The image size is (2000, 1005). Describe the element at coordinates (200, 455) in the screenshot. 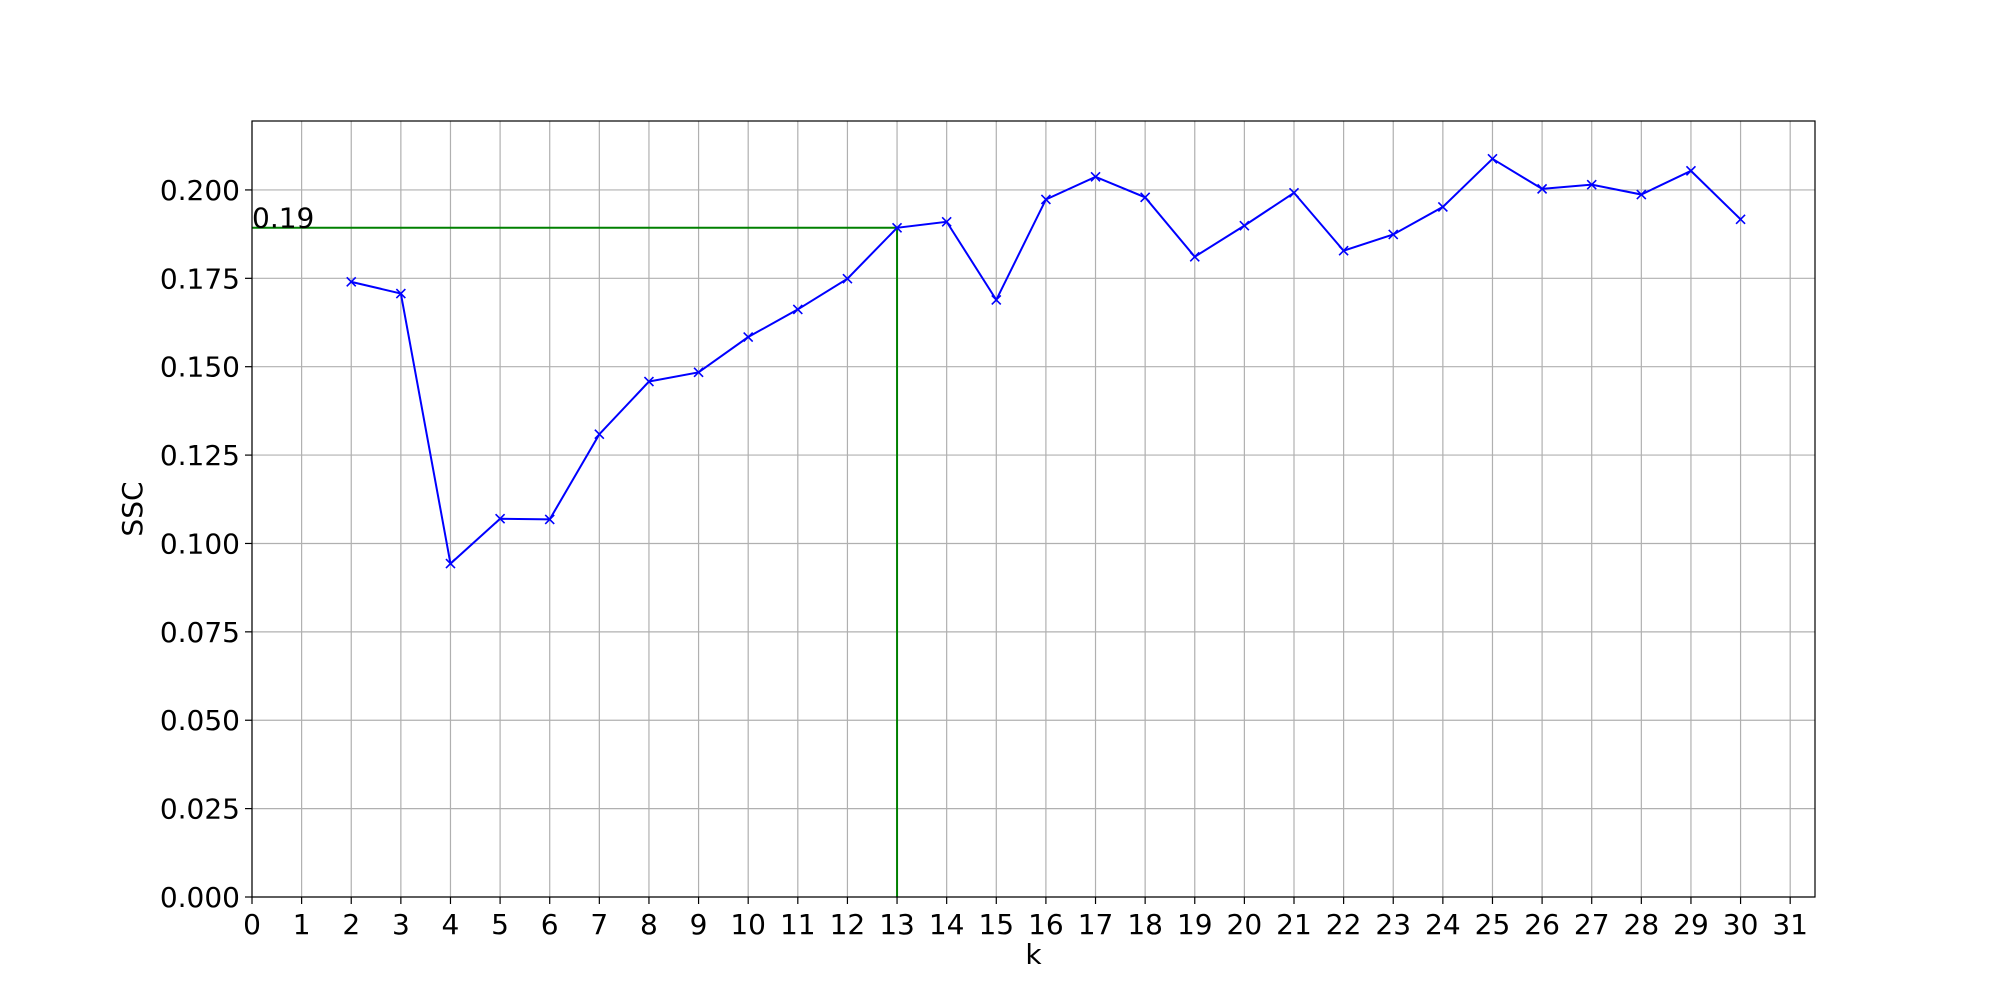

I see `y-tick-label: 0.125` at that location.